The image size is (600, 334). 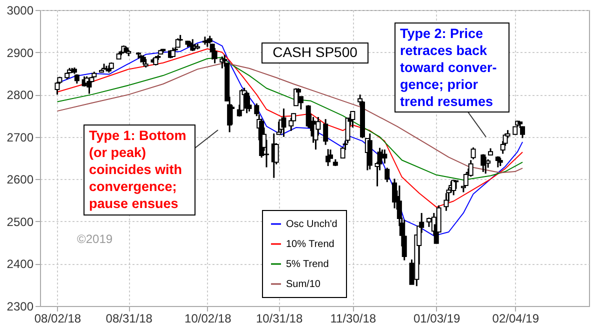 I want to click on x-tick-label: 08/02/18, so click(x=58, y=319).